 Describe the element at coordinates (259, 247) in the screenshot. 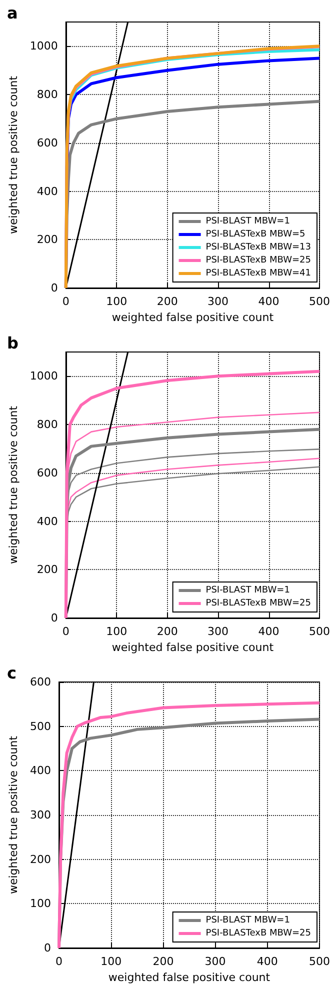

I see `legend-label: PSI-BLASTexB MBW=13` at that location.